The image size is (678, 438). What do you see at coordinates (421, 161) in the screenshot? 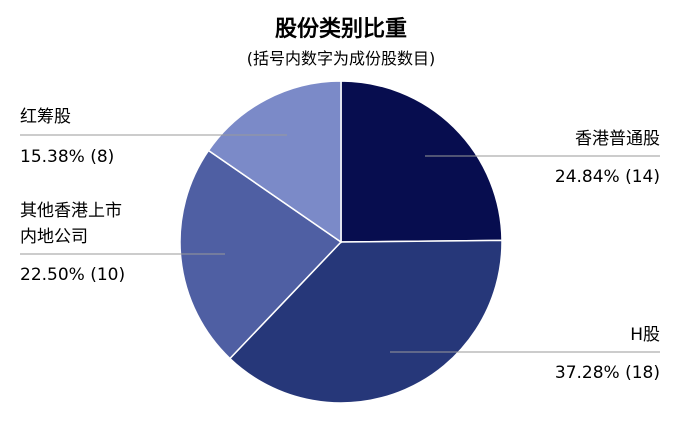
I see `pie-slice-hk-ordinary` at bounding box center [421, 161].